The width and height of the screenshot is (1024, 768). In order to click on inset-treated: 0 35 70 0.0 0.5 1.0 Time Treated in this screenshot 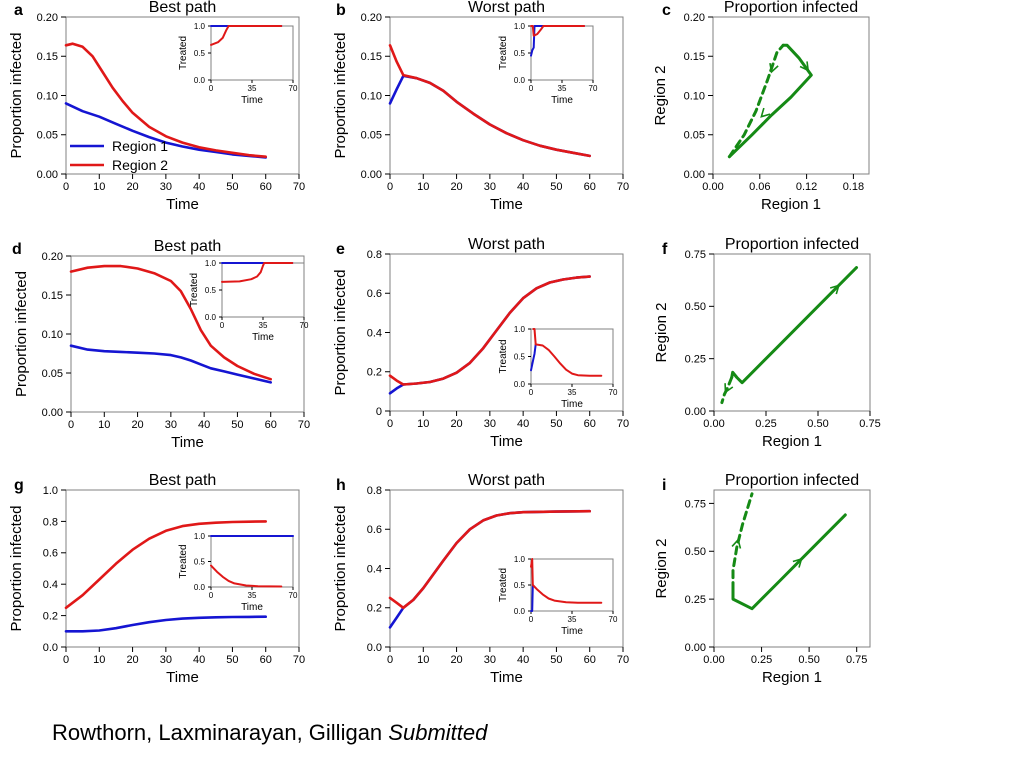, I will do `click(249, 301)`.